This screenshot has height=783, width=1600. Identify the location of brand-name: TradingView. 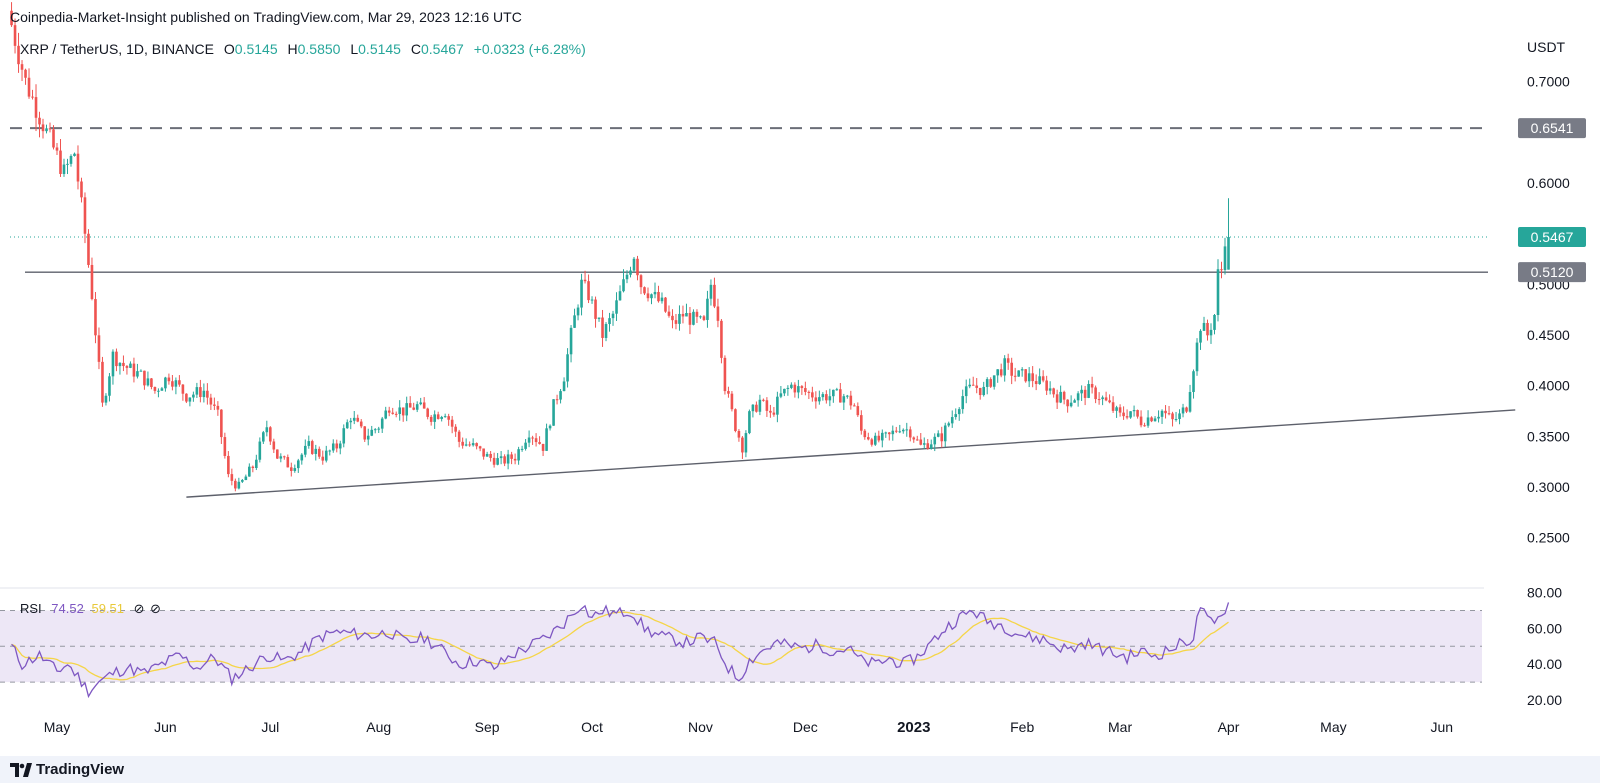
(80, 769).